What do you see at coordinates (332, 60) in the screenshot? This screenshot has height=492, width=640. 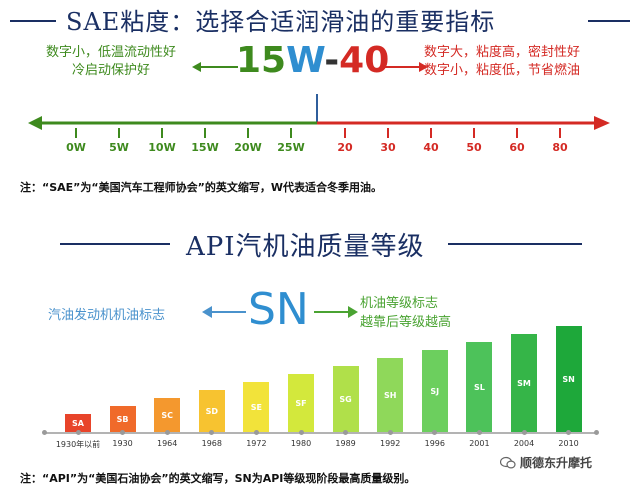 I see `sae-grade-dash: -` at bounding box center [332, 60].